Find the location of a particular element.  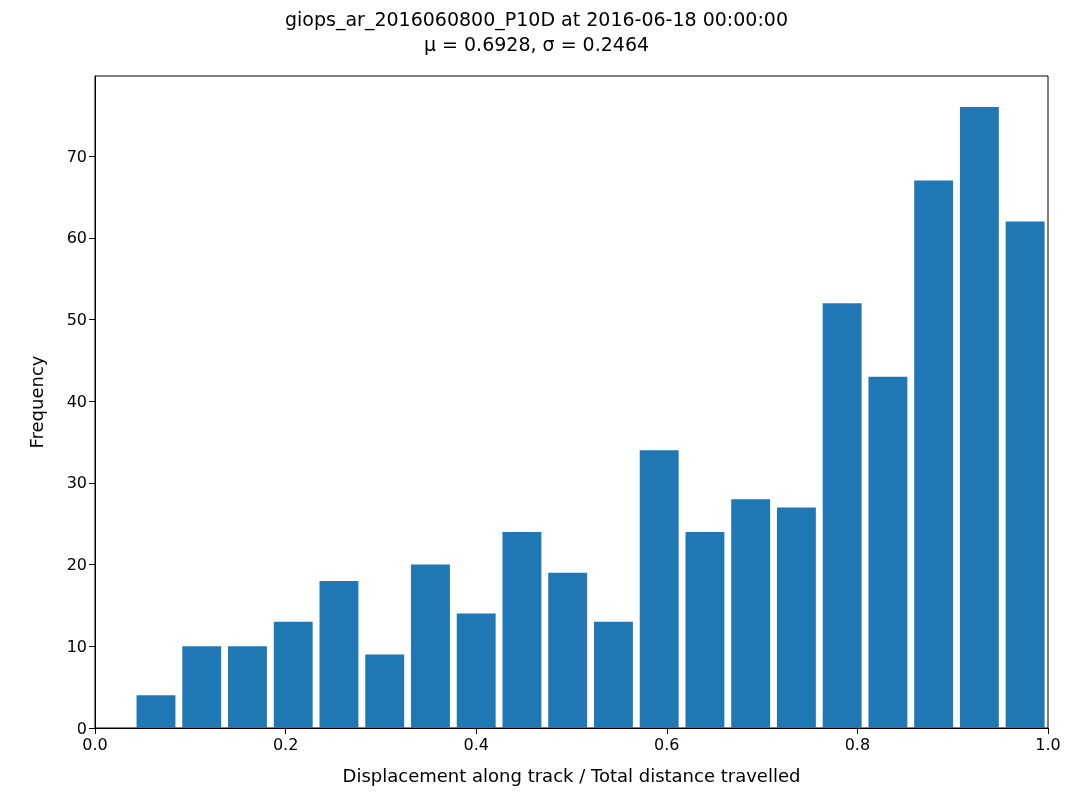

x-tick-label: 0.4 is located at coordinates (476, 744).